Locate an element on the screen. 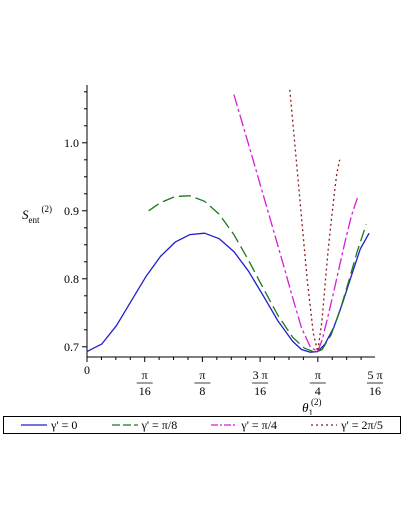 The image size is (407, 527). legend-label: γ' = π/4 is located at coordinates (259, 424).